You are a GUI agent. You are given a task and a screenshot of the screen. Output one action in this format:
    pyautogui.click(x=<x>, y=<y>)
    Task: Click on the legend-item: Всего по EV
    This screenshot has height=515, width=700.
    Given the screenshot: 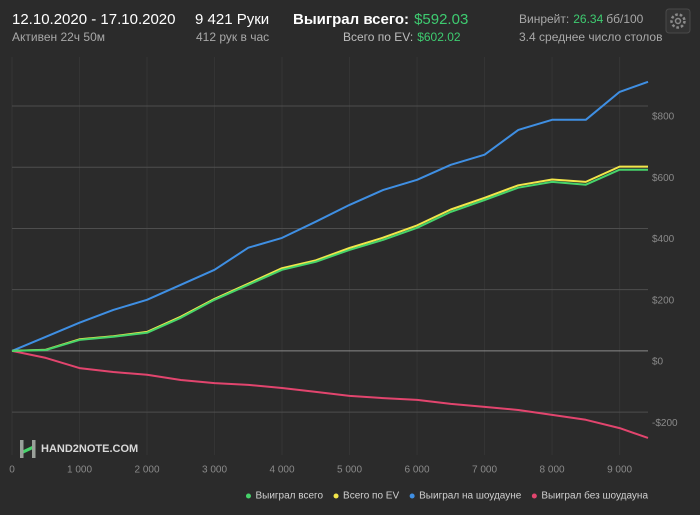 What is the action you would take?
    pyautogui.click(x=366, y=496)
    